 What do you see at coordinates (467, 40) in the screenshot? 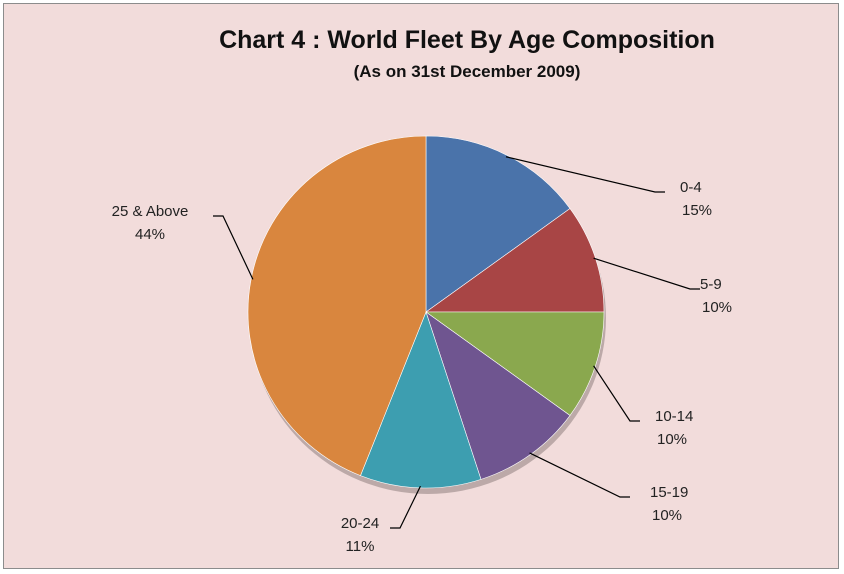
I see `chart-title: Chart 4 : World Fleet By Age Composition` at bounding box center [467, 40].